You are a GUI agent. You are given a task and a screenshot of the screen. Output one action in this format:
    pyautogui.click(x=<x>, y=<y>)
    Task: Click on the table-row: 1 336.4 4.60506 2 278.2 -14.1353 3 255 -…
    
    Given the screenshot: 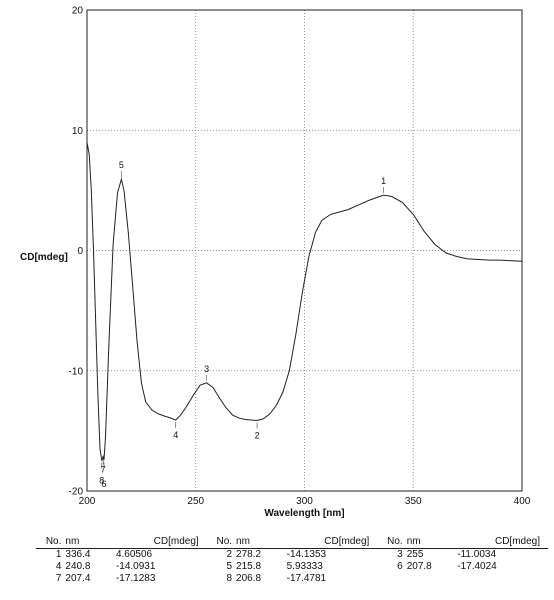 What is the action you would take?
    pyautogui.click(x=292, y=555)
    